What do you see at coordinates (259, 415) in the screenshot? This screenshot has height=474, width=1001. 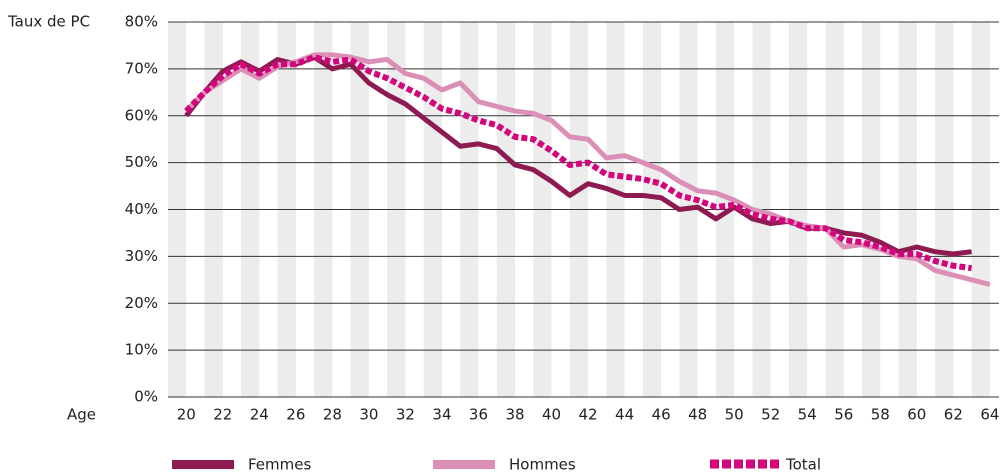 I see `x-tick-label: 24` at bounding box center [259, 415].